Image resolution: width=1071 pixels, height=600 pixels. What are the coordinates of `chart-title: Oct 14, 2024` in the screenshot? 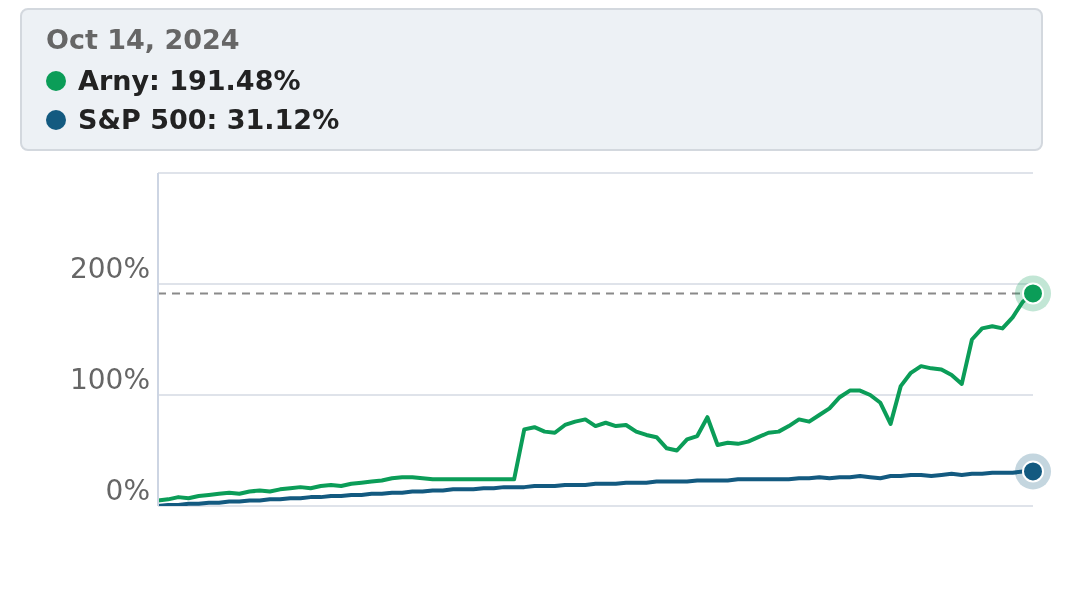 It's located at (143, 39).